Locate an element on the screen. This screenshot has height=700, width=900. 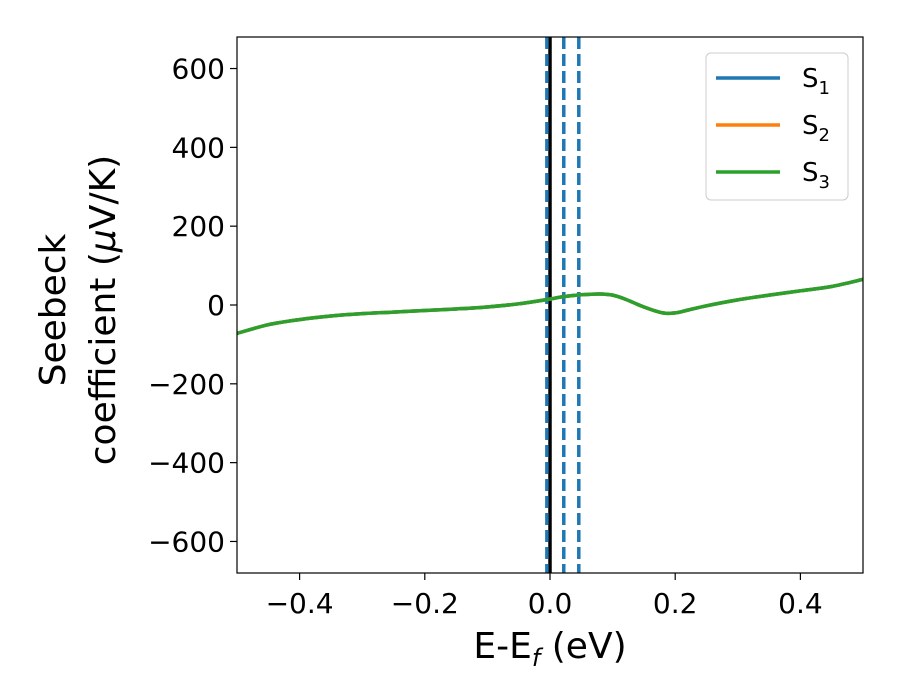
x-axis-label: E-Ef (eV) is located at coordinates (549, 649).